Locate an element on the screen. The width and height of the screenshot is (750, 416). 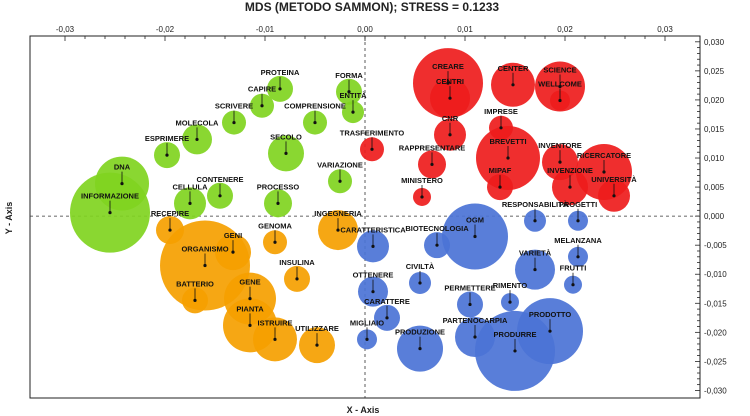
x-tick-label: -0,03 is located at coordinates (65, 29).